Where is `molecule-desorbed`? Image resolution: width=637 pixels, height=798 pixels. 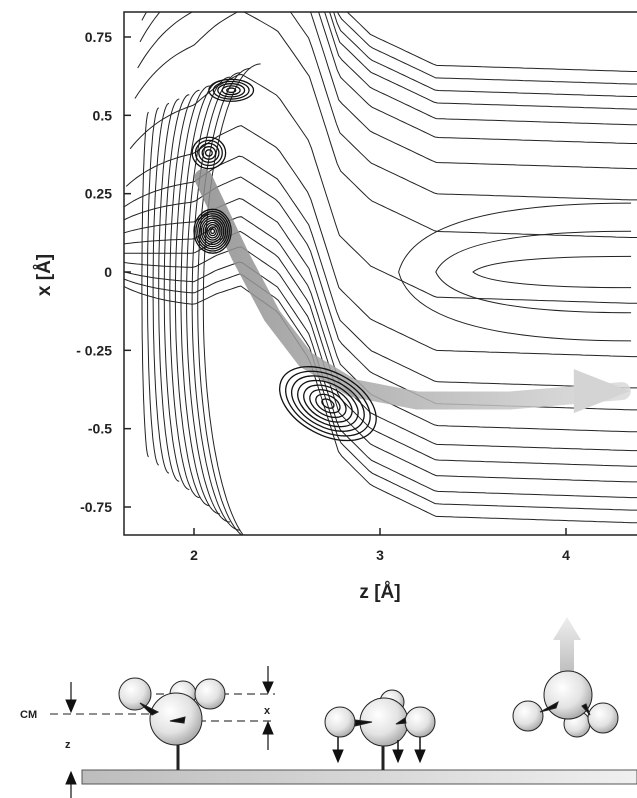 molecule-desorbed is located at coordinates (565, 677).